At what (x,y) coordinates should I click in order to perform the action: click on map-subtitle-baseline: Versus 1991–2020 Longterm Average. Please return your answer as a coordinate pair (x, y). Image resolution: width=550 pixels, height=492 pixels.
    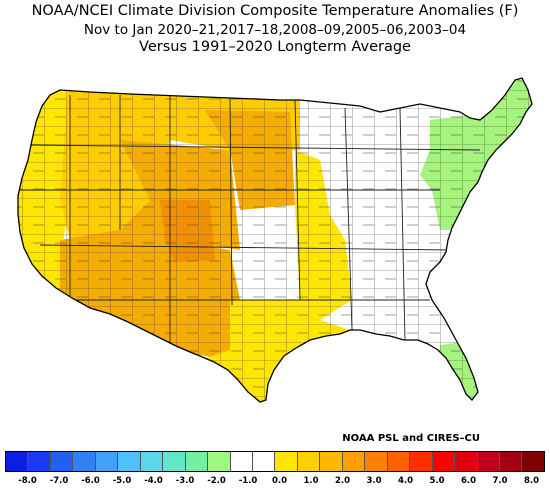
    Looking at the image, I should click on (275, 47).